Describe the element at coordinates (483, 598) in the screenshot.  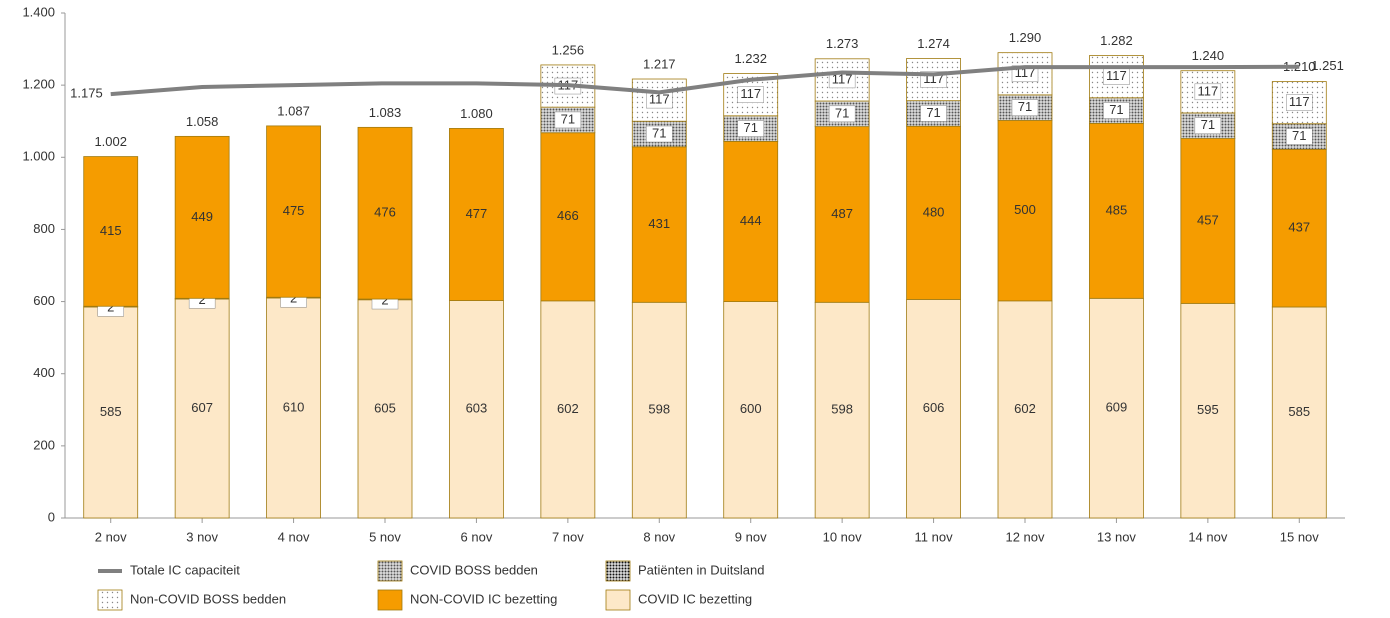
I see `legend-label: NON-COVID IC bezetting` at that location.